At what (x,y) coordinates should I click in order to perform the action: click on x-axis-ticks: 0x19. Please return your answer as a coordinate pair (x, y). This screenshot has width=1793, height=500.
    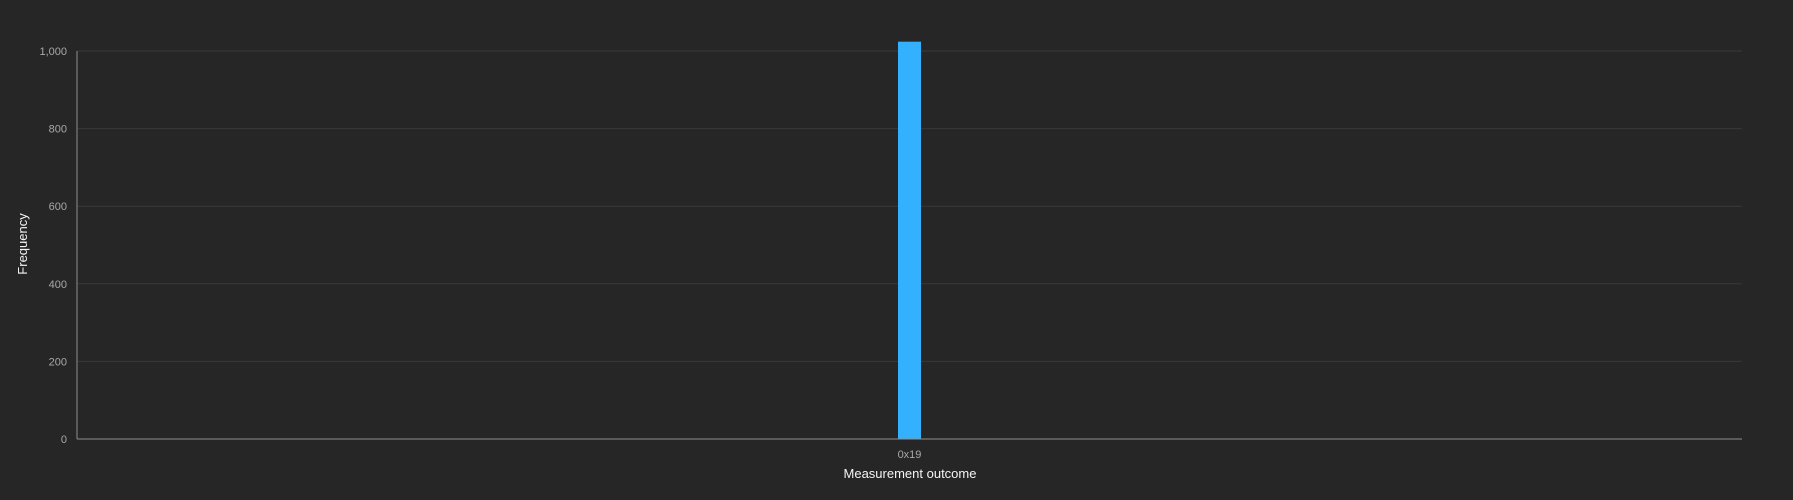
    Looking at the image, I should click on (910, 455).